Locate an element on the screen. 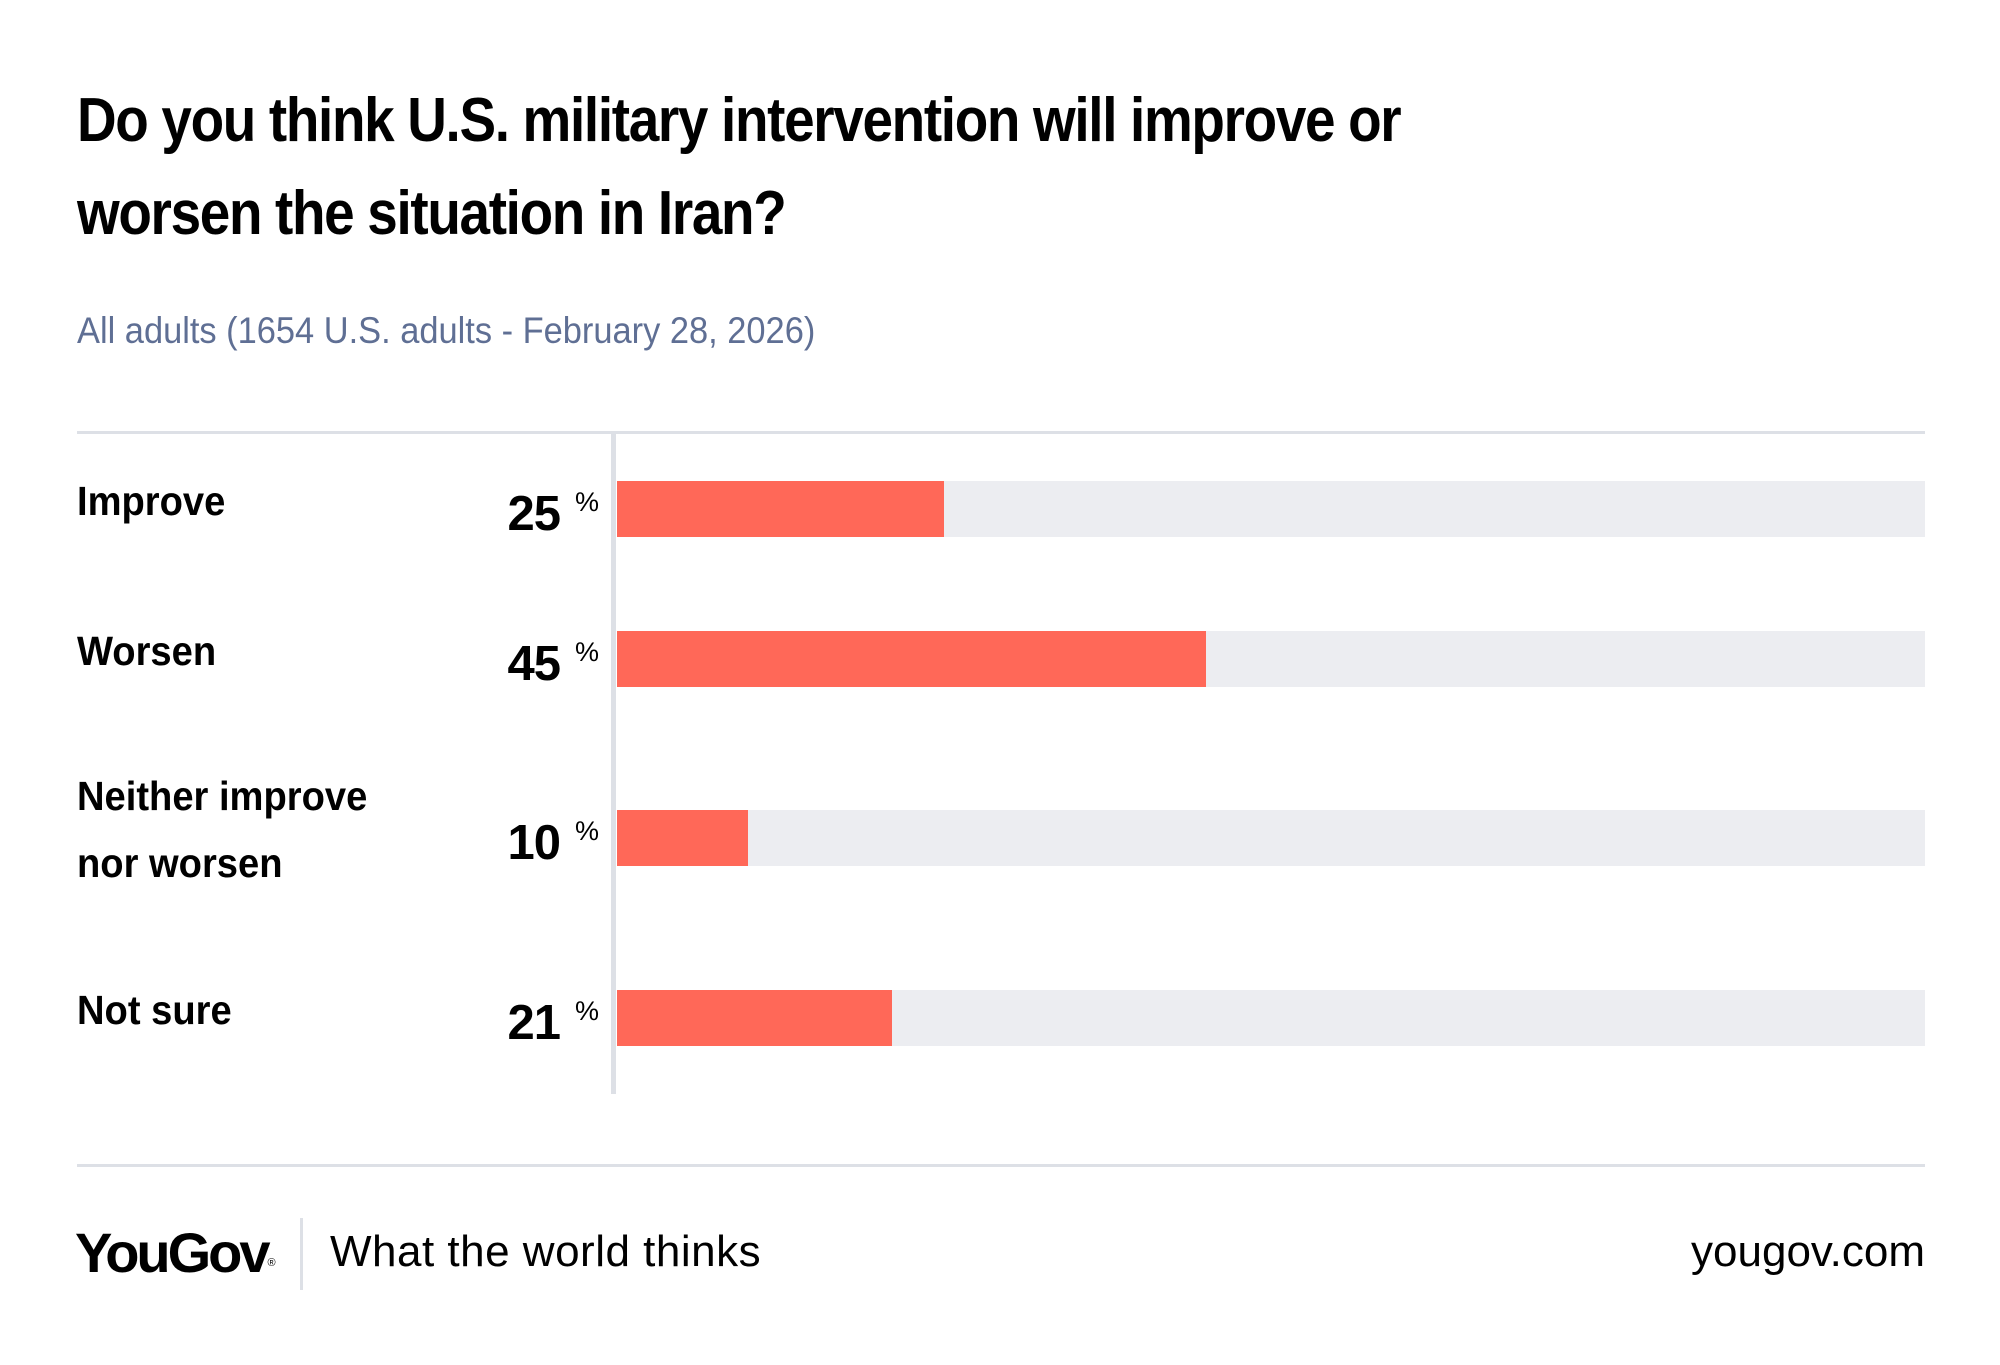 The image size is (2000, 1365). category-label-line: Not sure is located at coordinates (154, 1009).